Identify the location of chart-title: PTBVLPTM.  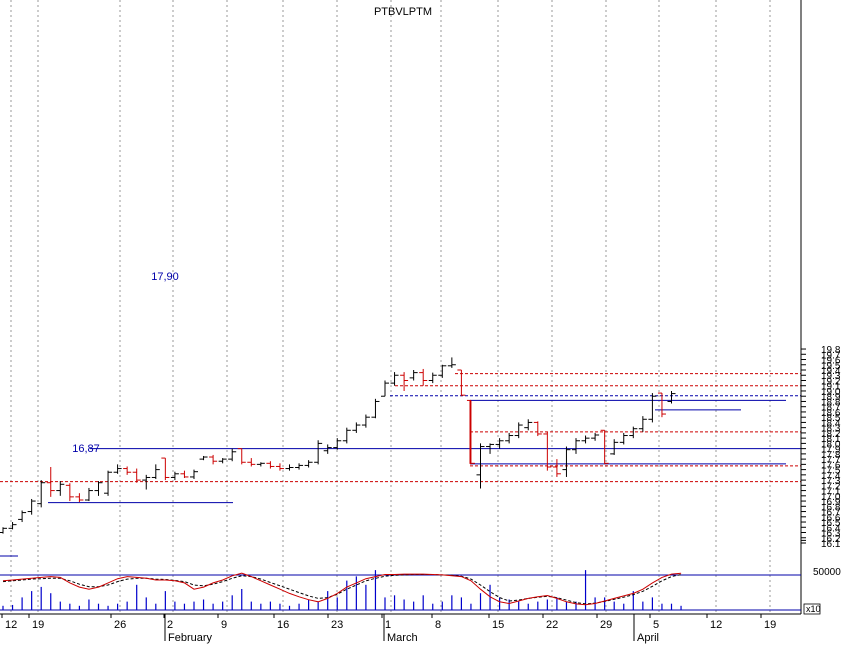
(403, 12).